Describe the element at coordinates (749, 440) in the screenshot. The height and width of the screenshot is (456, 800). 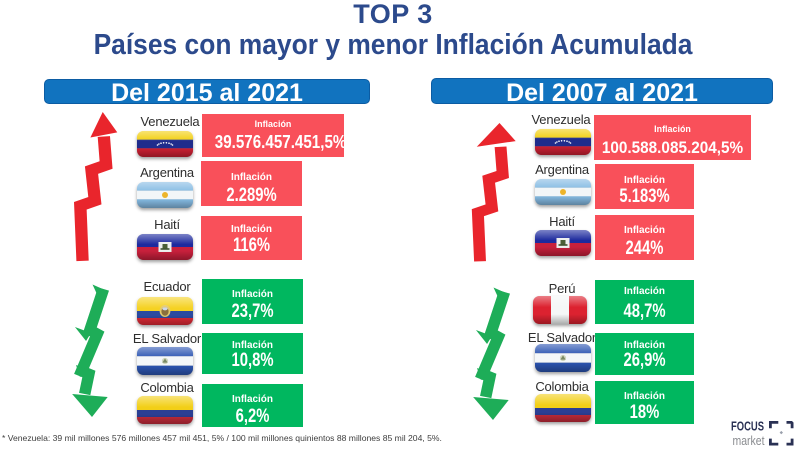
I see `svg-text: market` at that location.